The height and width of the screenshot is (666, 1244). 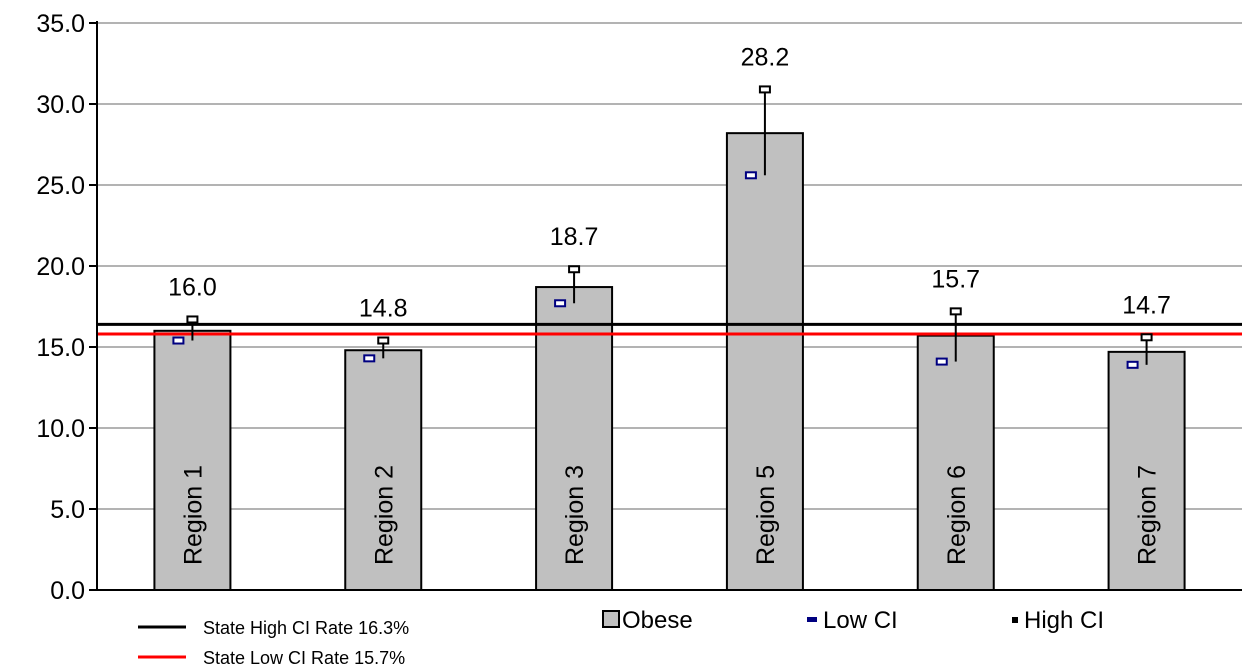 I want to click on category-label: Region 5, so click(x=766, y=515).